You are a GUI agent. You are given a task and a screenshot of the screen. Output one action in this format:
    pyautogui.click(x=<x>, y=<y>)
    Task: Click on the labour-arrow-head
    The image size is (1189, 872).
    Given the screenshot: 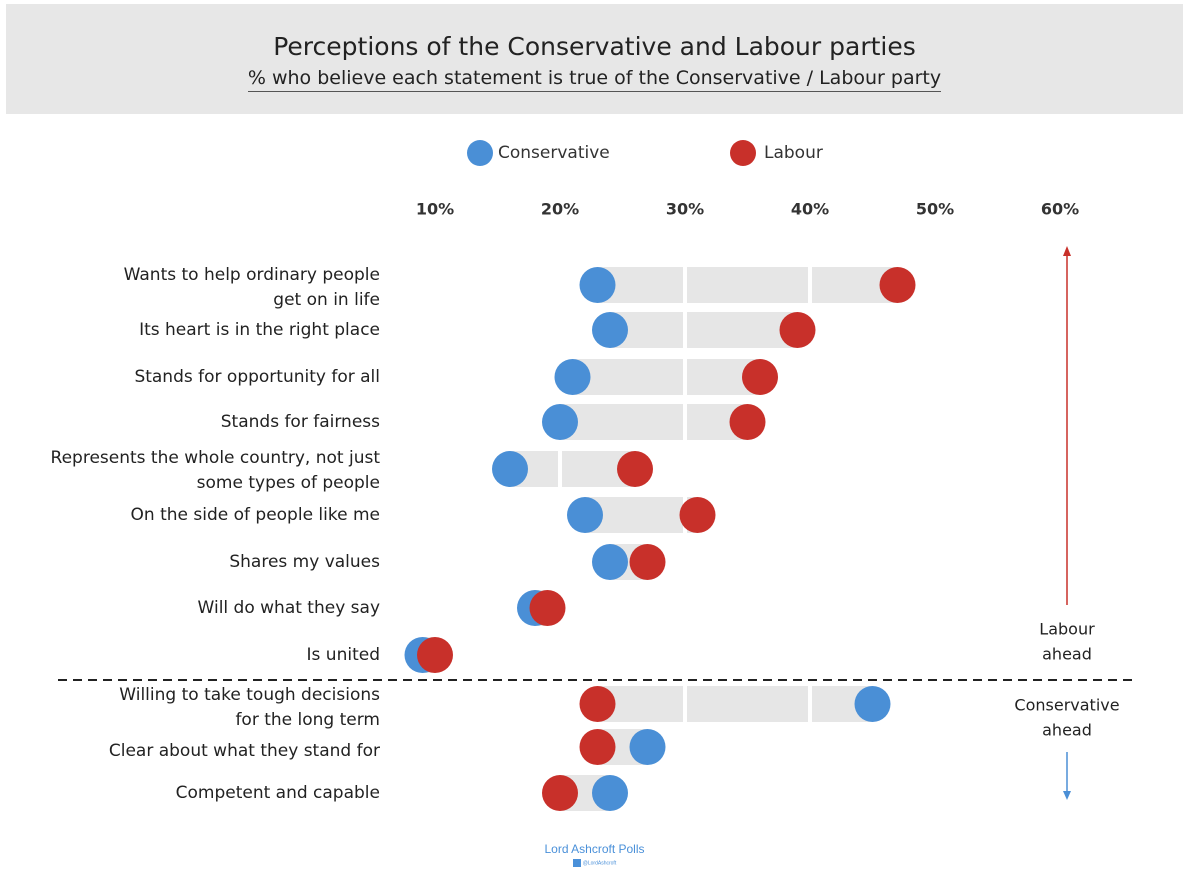 What is the action you would take?
    pyautogui.click(x=1067, y=251)
    